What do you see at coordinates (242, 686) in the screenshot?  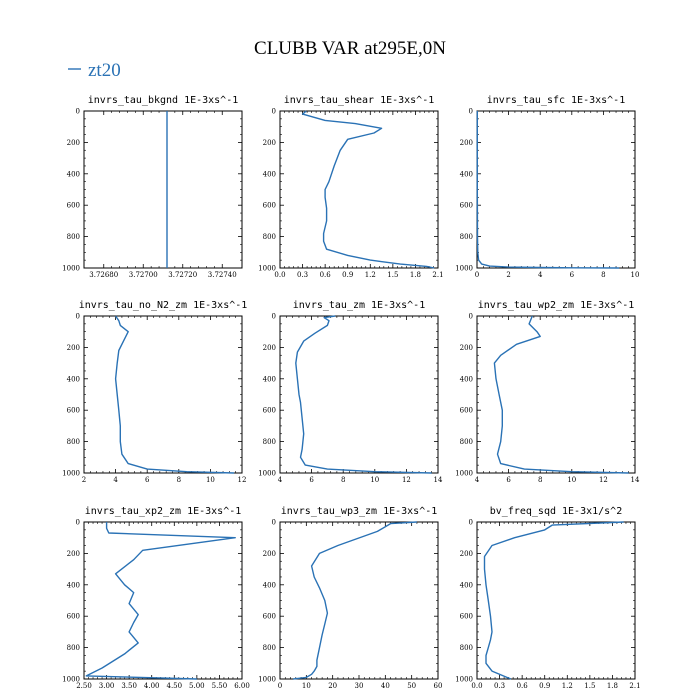 I see `x-tick-label: 6.00` at bounding box center [242, 686].